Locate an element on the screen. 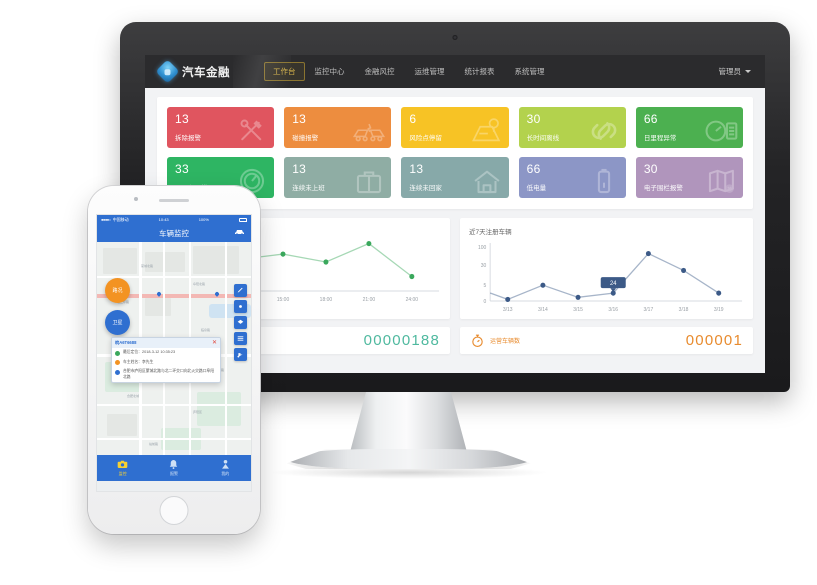  stat-label: 日里程异常 is located at coordinates (660, 138).